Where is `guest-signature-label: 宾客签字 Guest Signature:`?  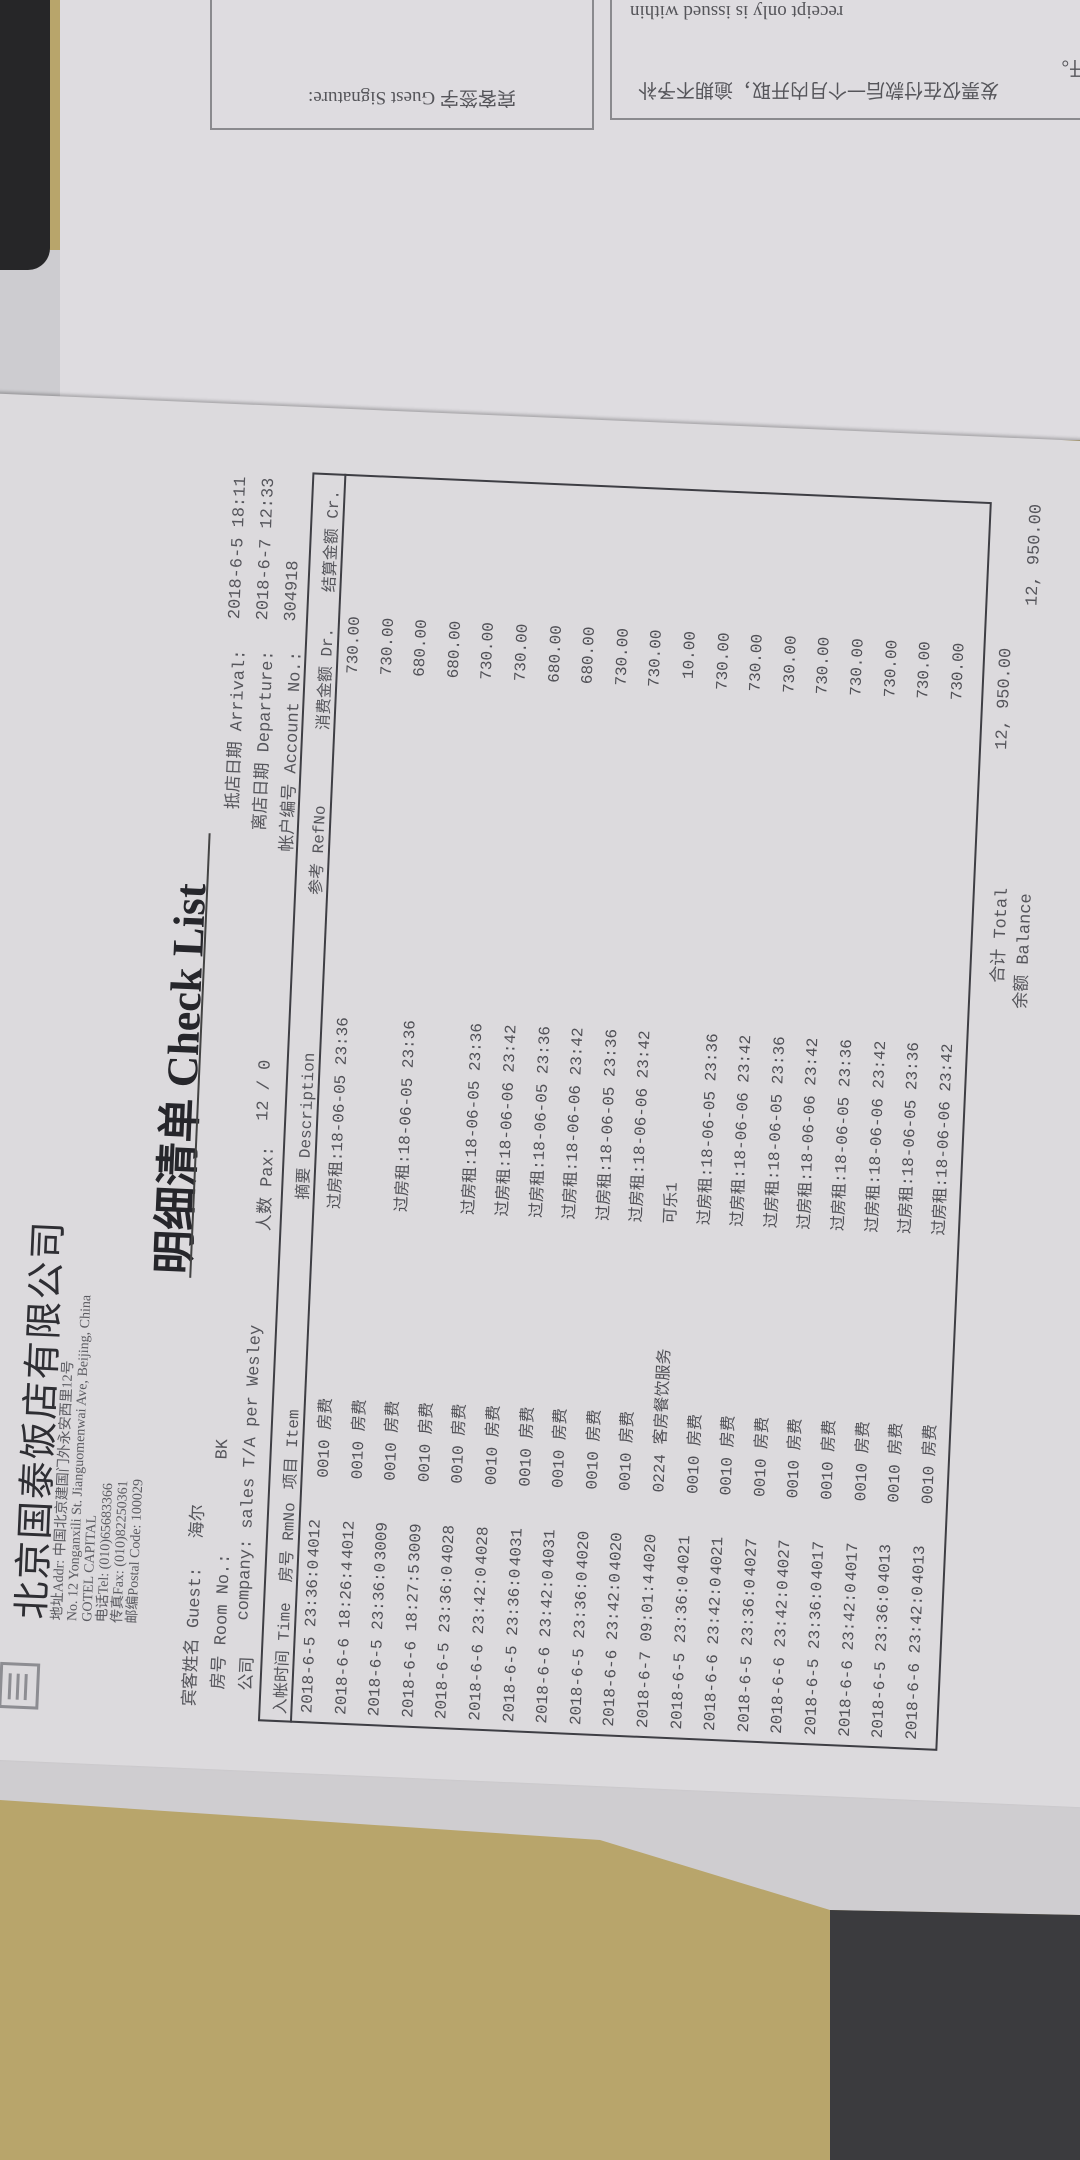 guest-signature-label: 宾客签字 Guest Signature: is located at coordinates (412, 97).